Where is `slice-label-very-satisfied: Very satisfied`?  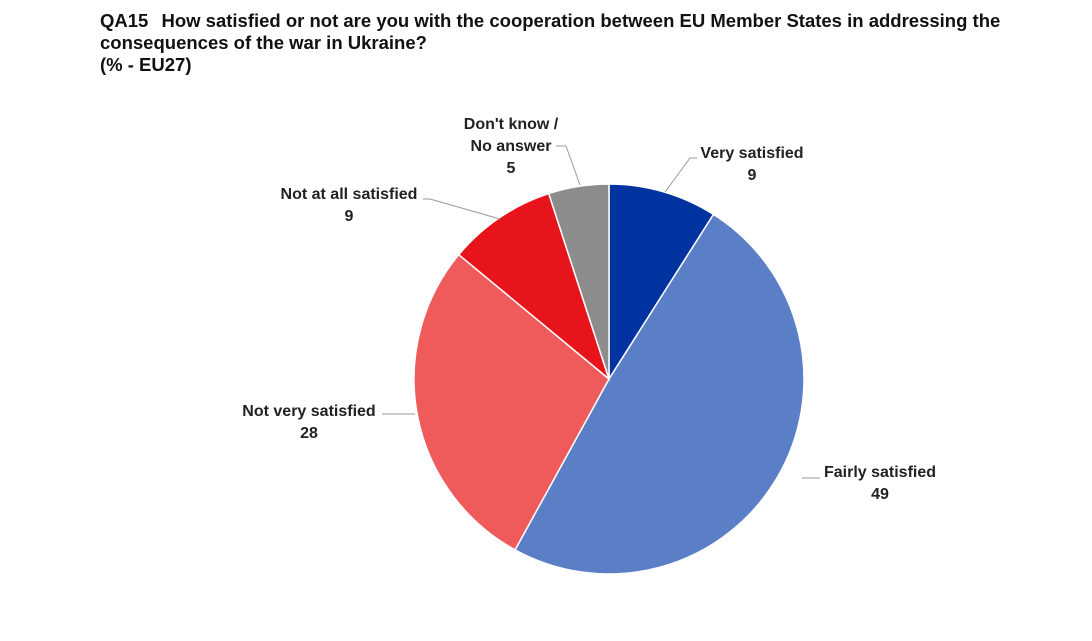
slice-label-very-satisfied: Very satisfied is located at coordinates (751, 153).